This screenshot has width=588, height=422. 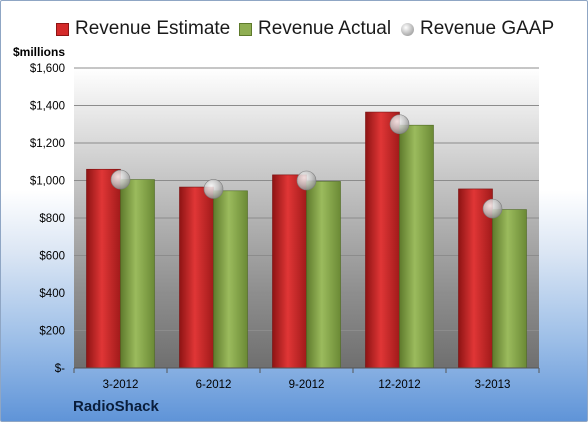 What do you see at coordinates (116, 406) in the screenshot?
I see `company-name: RadioShack` at bounding box center [116, 406].